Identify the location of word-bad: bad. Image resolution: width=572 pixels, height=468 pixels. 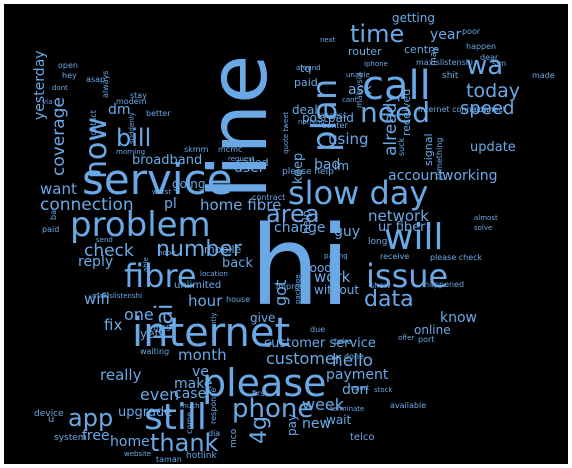
(327, 165).